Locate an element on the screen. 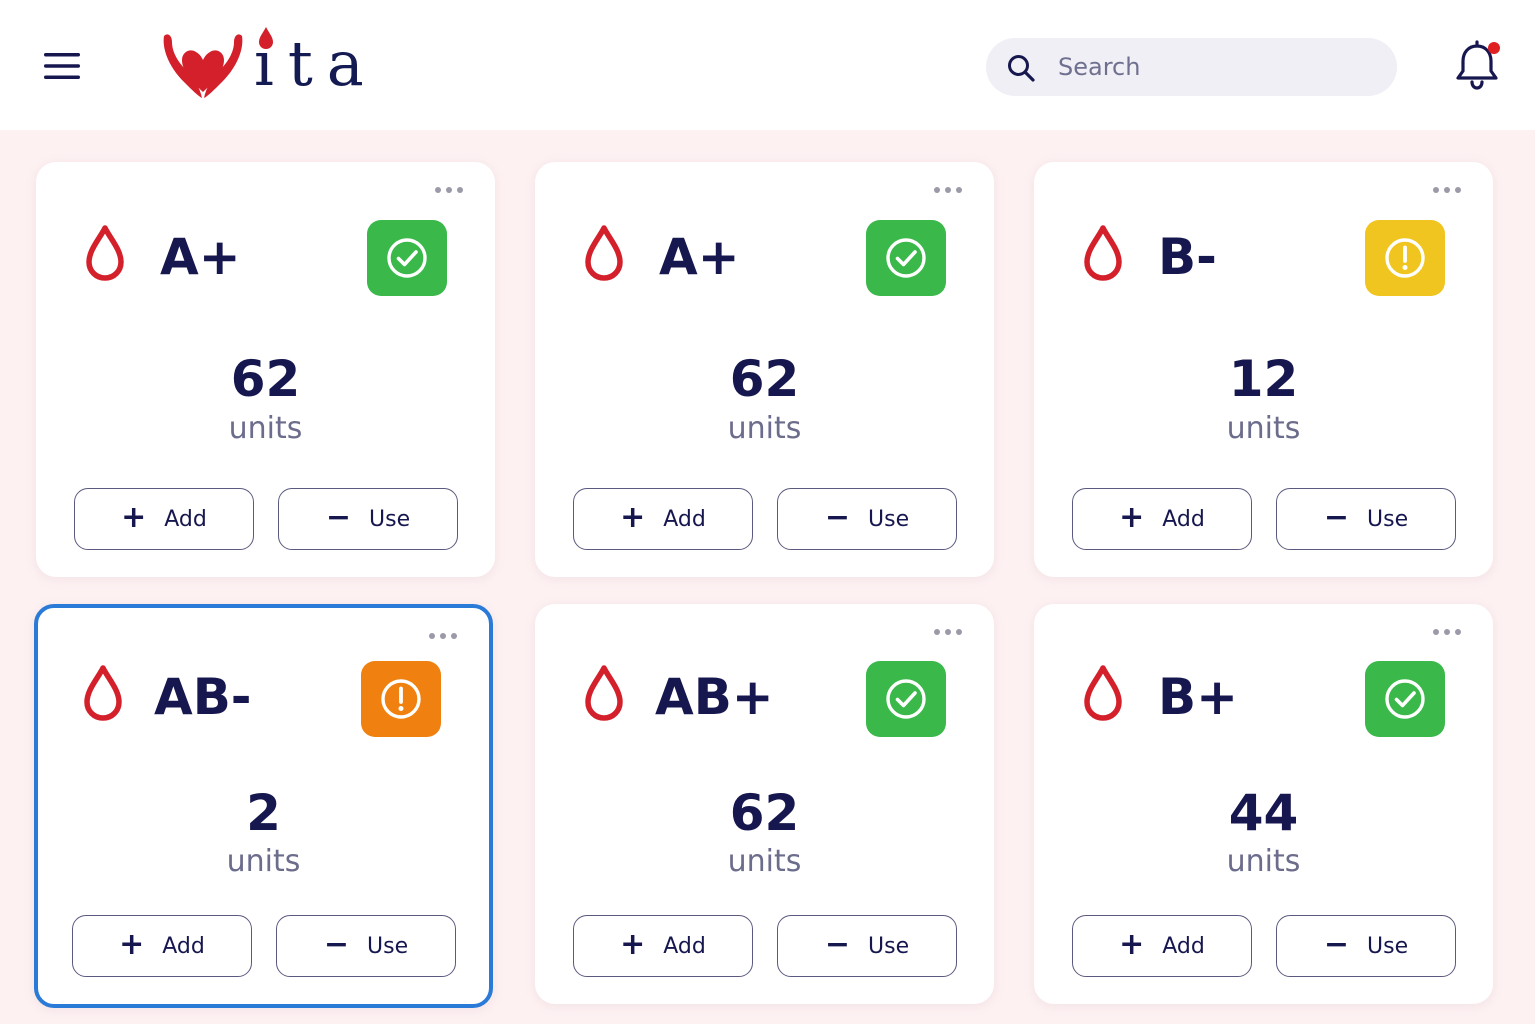 The image size is (1535, 1024). search-bar is located at coordinates (1191, 67).